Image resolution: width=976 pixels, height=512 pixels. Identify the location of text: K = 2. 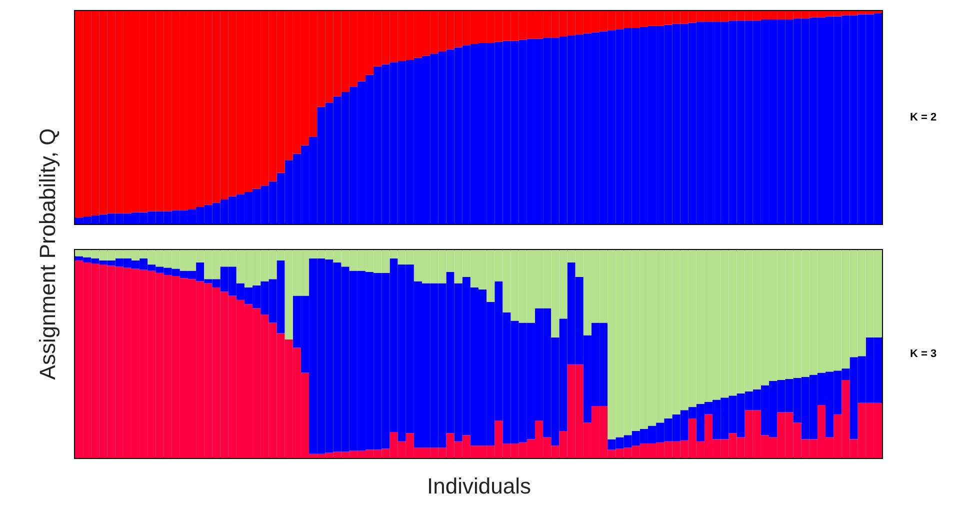
(923, 118).